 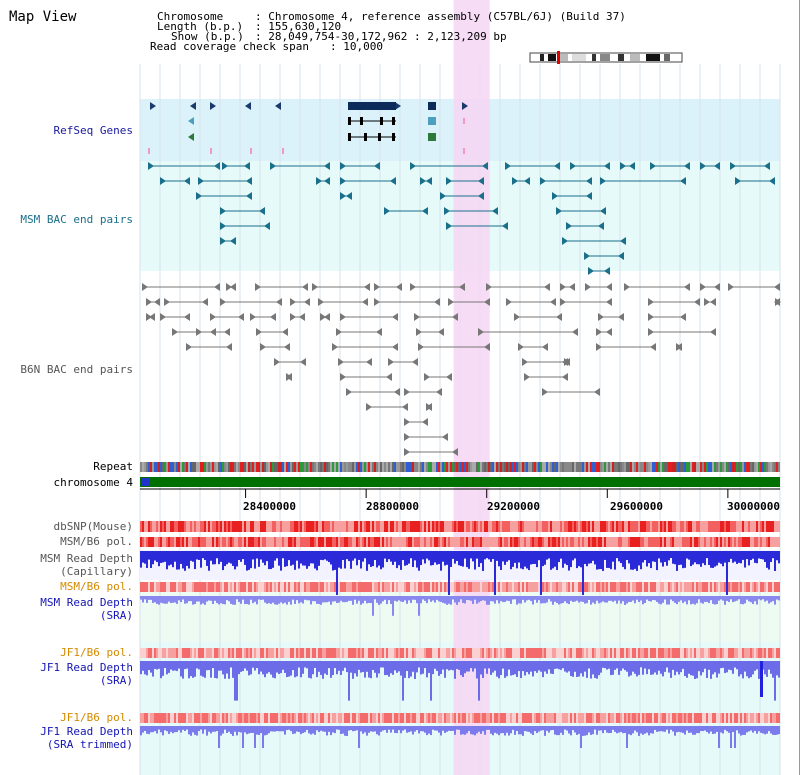 I want to click on track-label-msm-depth-cap: MSM Read Depth, so click(x=86, y=558).